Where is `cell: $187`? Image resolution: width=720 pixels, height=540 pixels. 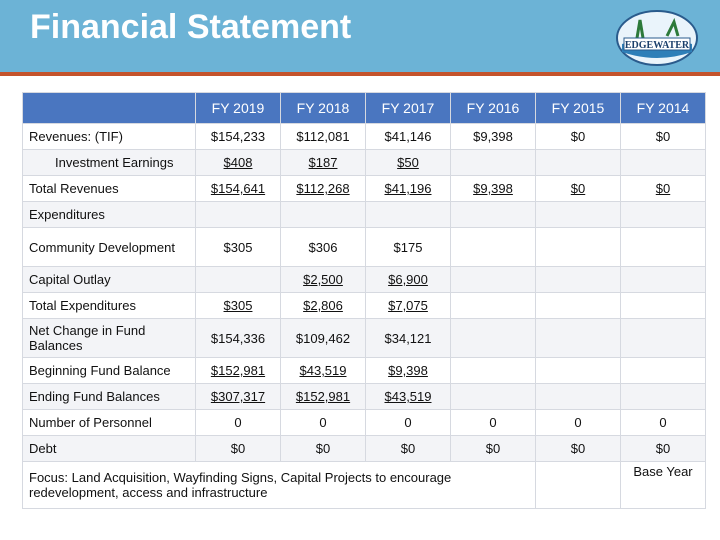 cell: $187 is located at coordinates (323, 162).